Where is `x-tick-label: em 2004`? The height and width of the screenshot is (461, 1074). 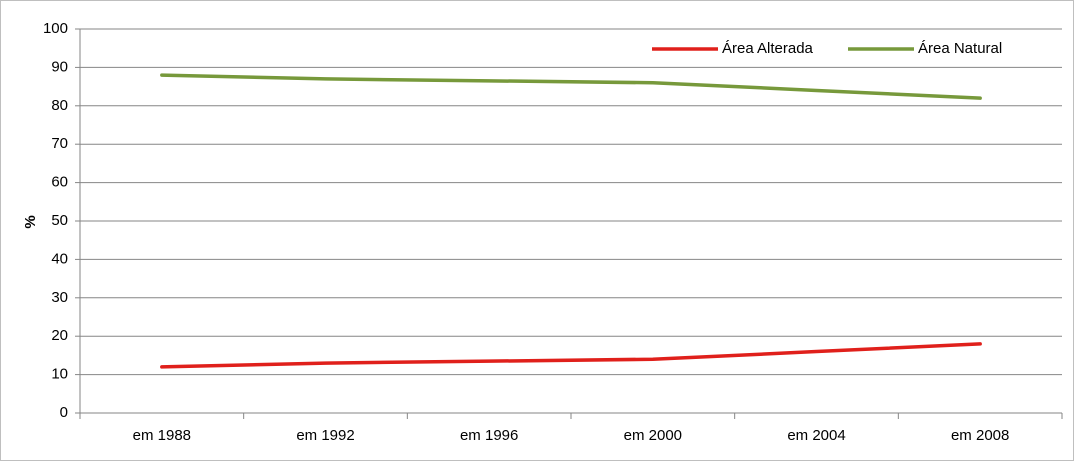
x-tick-label: em 2004 is located at coordinates (816, 435).